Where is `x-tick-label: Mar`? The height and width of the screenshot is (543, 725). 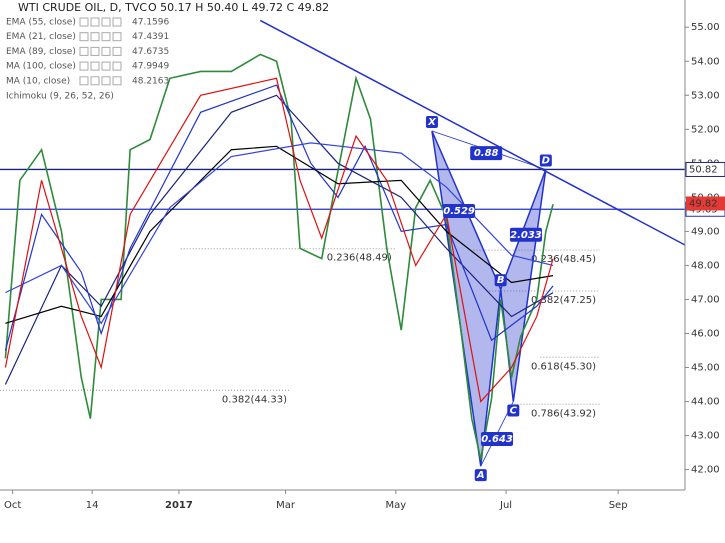
x-tick-label: Mar is located at coordinates (286, 505).